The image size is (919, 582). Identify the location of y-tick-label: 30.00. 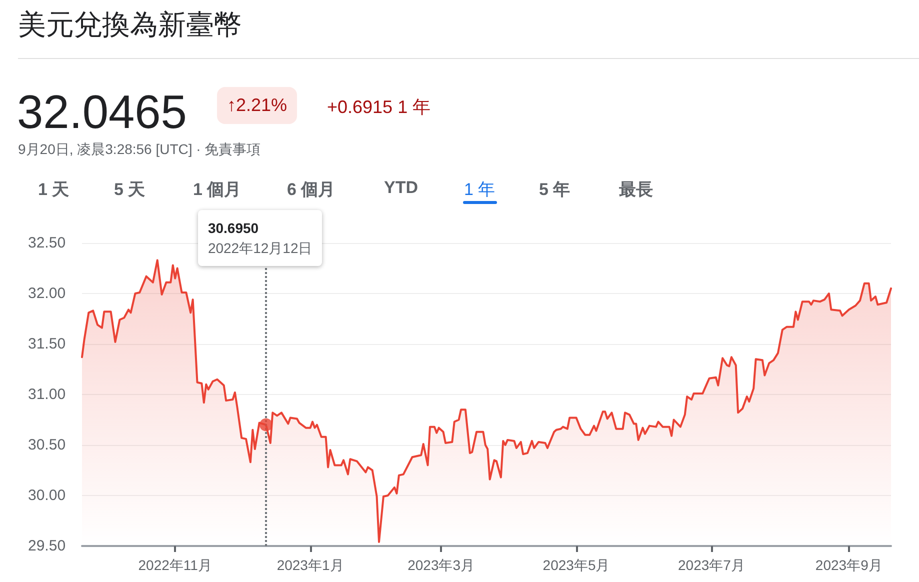
(47, 495).